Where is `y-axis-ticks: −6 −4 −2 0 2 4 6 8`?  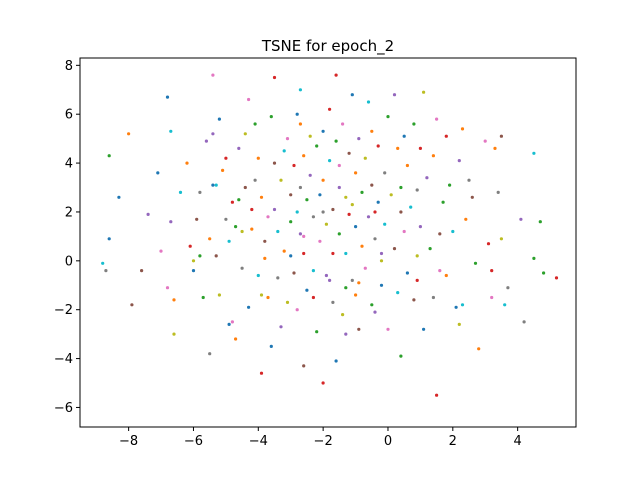 y-axis-ticks: −6 −4 −2 0 2 4 6 8 is located at coordinates (67, 237).